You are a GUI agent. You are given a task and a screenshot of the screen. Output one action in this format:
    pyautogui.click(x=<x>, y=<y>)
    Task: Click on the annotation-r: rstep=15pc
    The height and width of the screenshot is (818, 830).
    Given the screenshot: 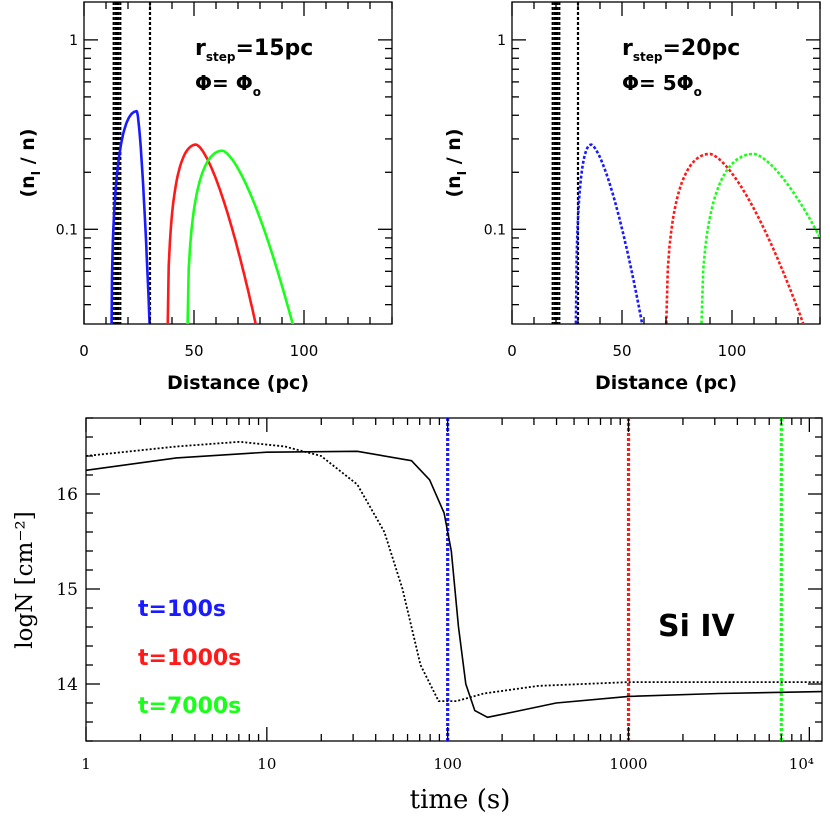 What is the action you would take?
    pyautogui.click(x=254, y=50)
    